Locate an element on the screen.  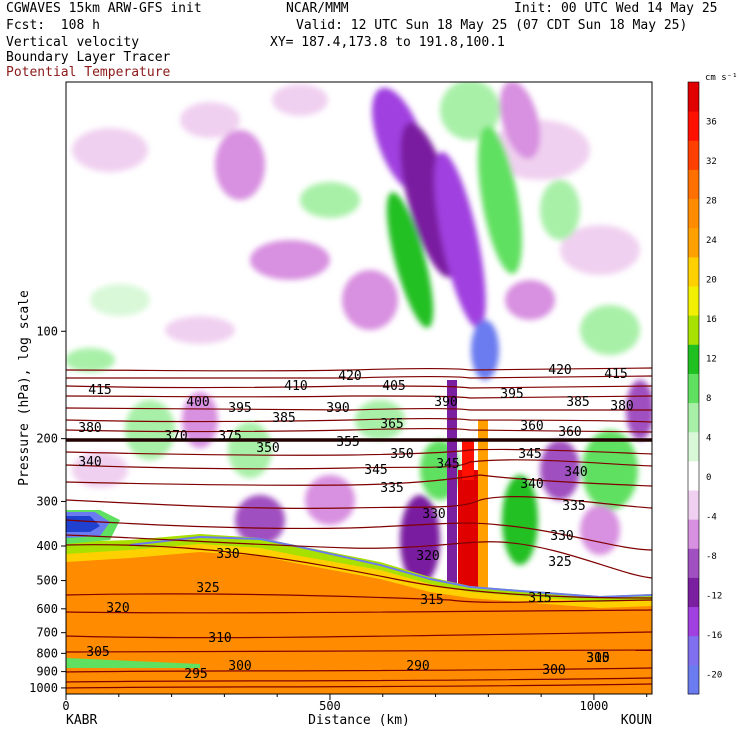
theta-label: 290 is located at coordinates (417, 666).